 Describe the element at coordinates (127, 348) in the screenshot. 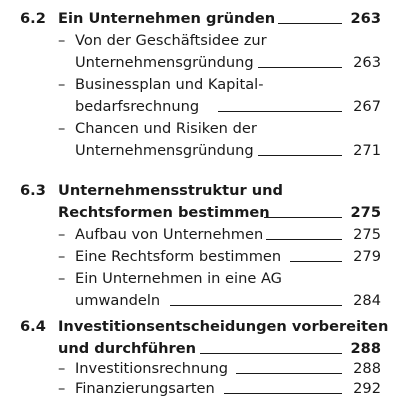

I see `section-title: und durchführen` at that location.